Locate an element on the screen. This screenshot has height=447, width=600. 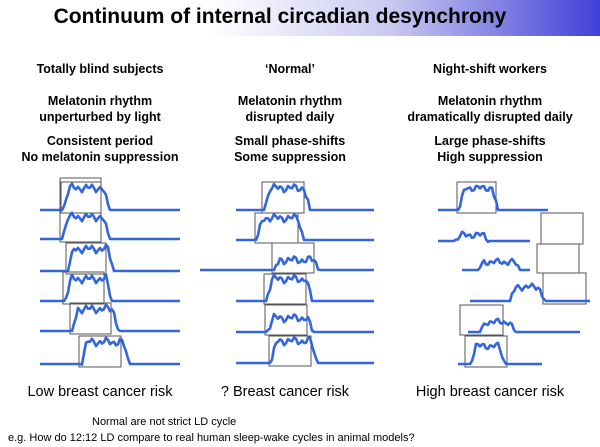
feature-line: Consistent period is located at coordinates (100, 141).